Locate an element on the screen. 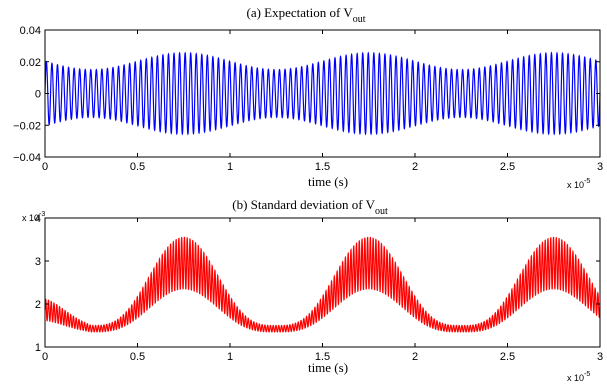 The image size is (607, 386). panel-a-xtick-label: 2.5 is located at coordinates (507, 167).